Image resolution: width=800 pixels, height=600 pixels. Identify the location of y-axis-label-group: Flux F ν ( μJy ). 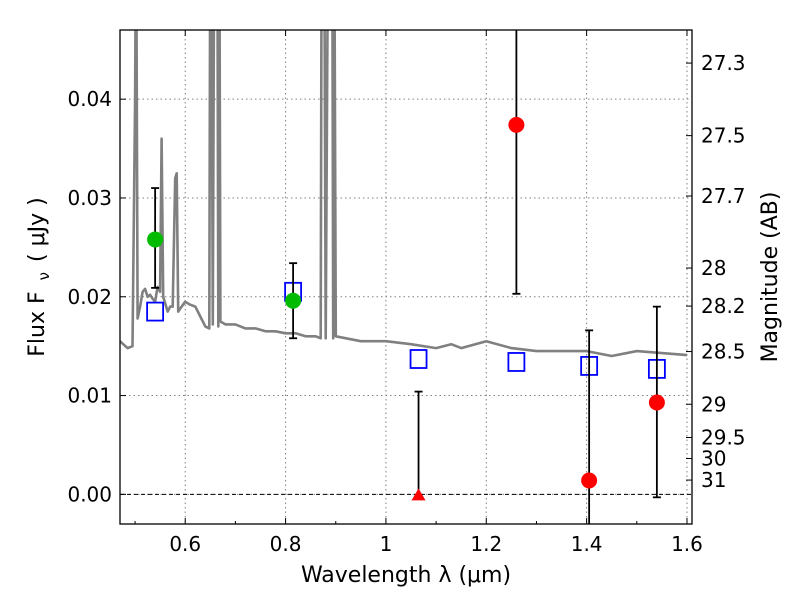
(39, 276).